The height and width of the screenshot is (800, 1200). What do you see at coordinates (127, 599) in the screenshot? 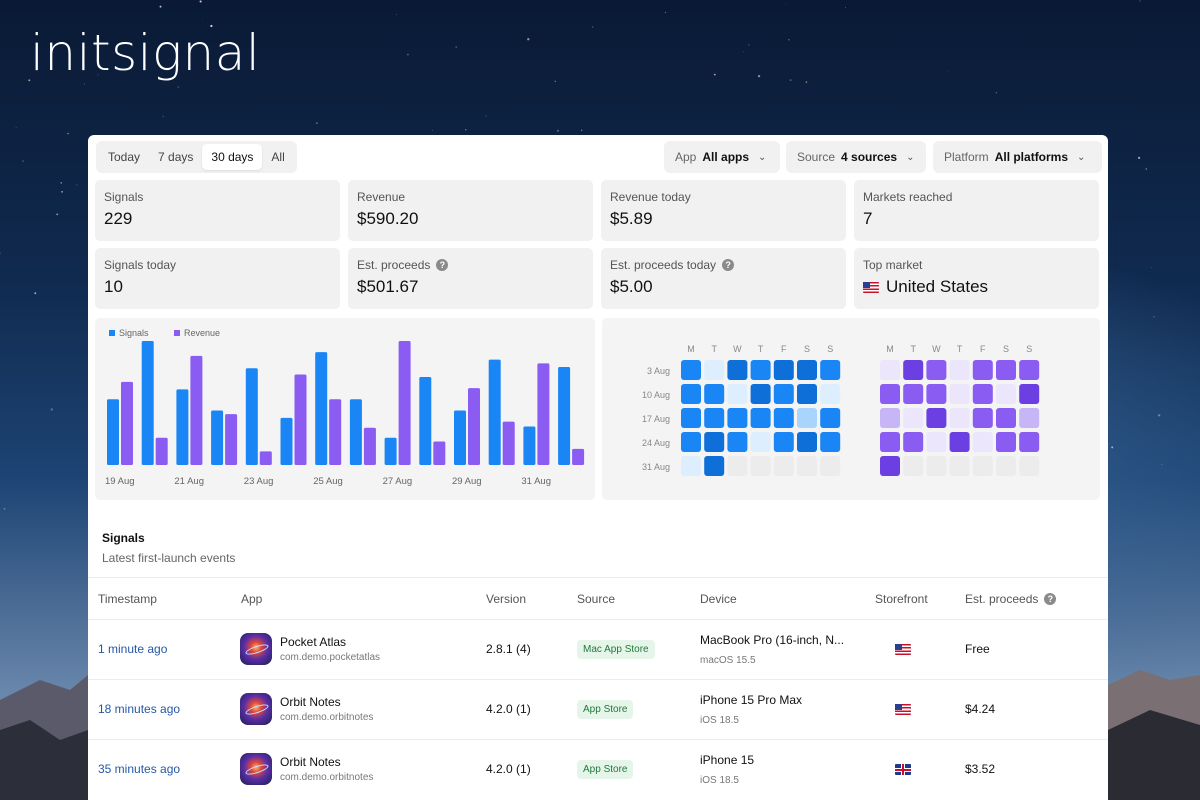
I see `column-header-timestamp: Timestamp` at bounding box center [127, 599].